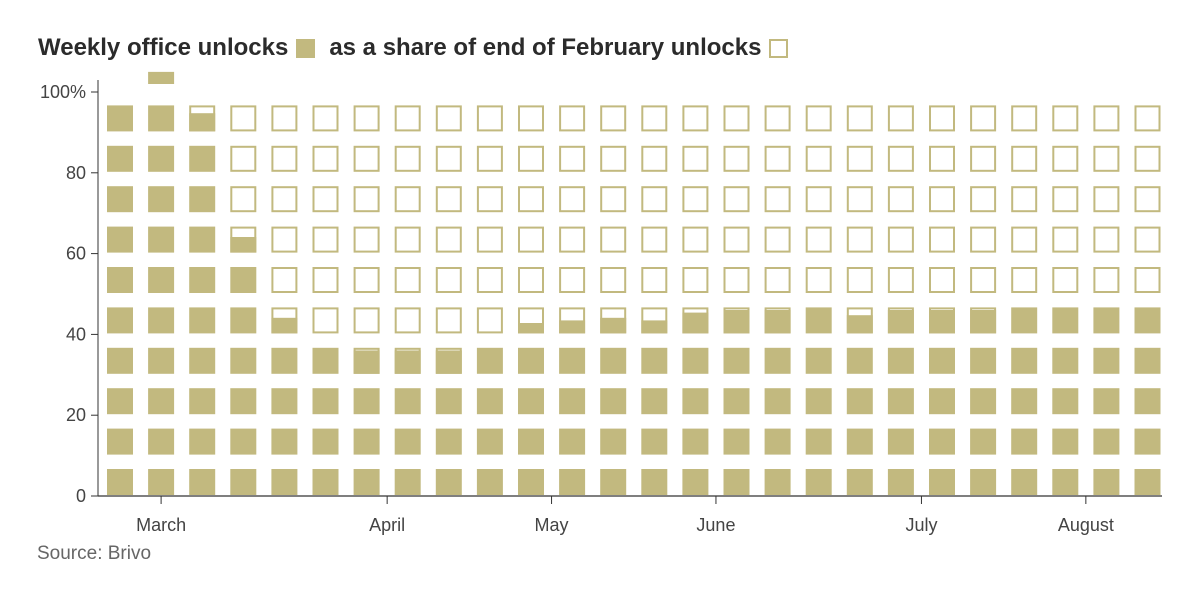  I want to click on x-axis: March April May June July August, so click(630, 515).